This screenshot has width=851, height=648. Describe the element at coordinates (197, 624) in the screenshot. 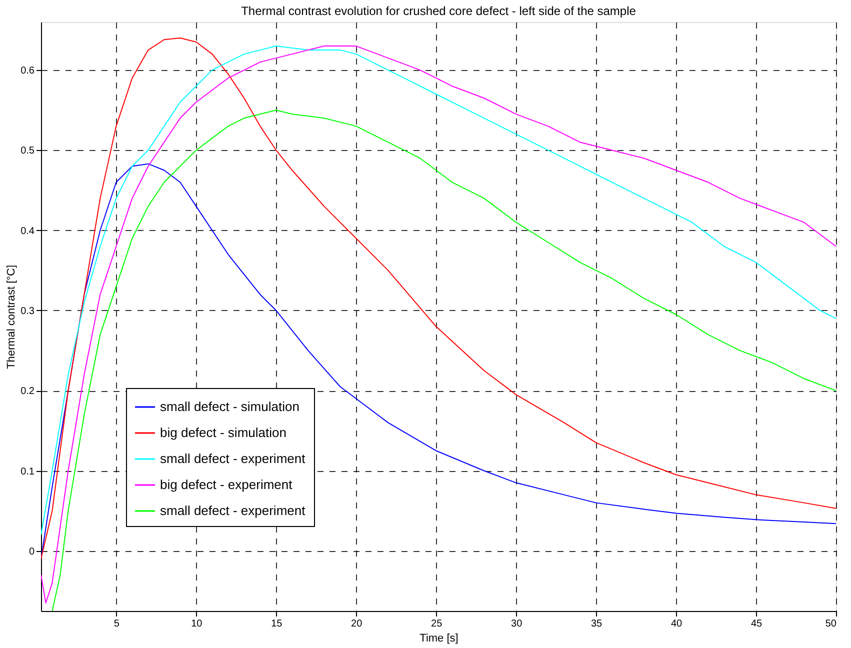

I see `x-tick-label: 10` at that location.